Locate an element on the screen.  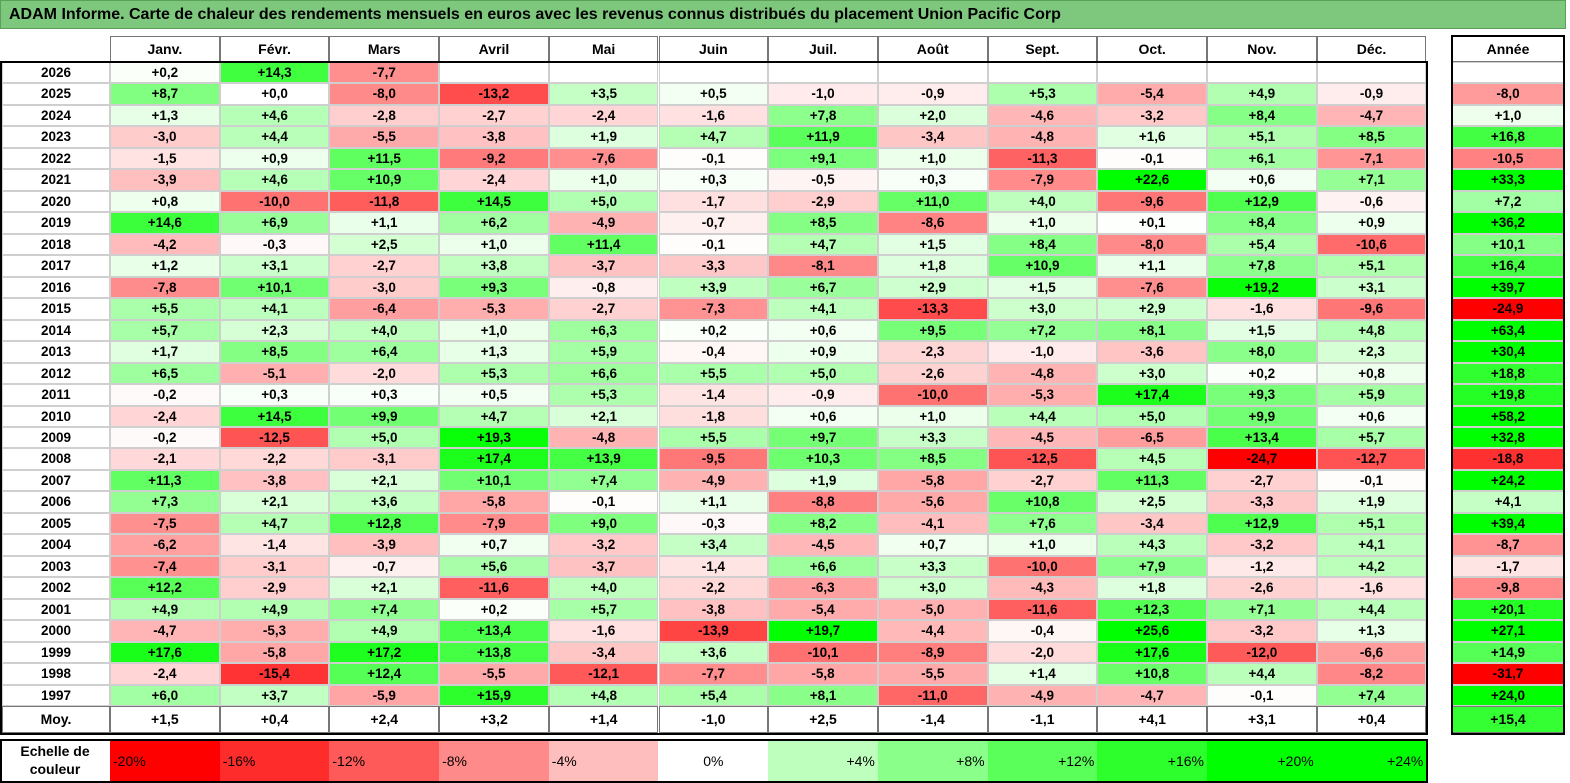
month-return-cell: -13,9 is located at coordinates (713, 631).